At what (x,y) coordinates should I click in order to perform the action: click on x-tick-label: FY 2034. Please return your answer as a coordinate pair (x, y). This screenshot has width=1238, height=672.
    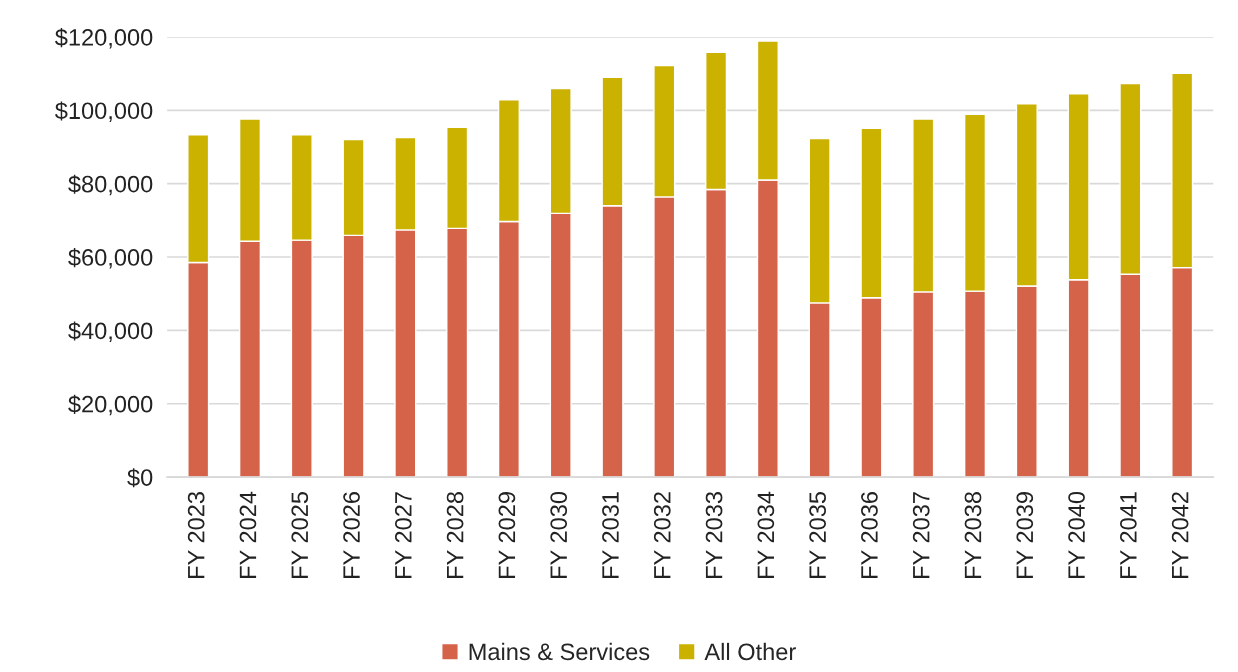
    Looking at the image, I should click on (766, 534).